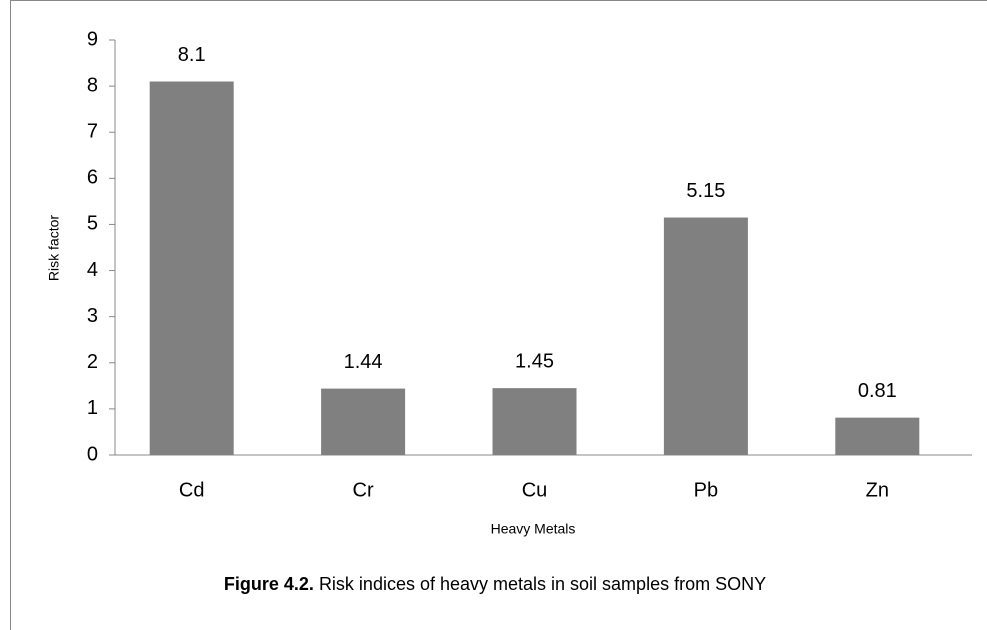  What do you see at coordinates (192, 55) in the screenshot?
I see `data-label: 8.1` at bounding box center [192, 55].